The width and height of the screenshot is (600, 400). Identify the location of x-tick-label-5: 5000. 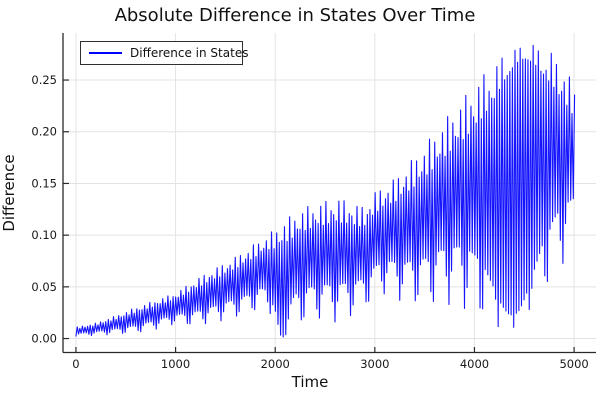
(573, 364).